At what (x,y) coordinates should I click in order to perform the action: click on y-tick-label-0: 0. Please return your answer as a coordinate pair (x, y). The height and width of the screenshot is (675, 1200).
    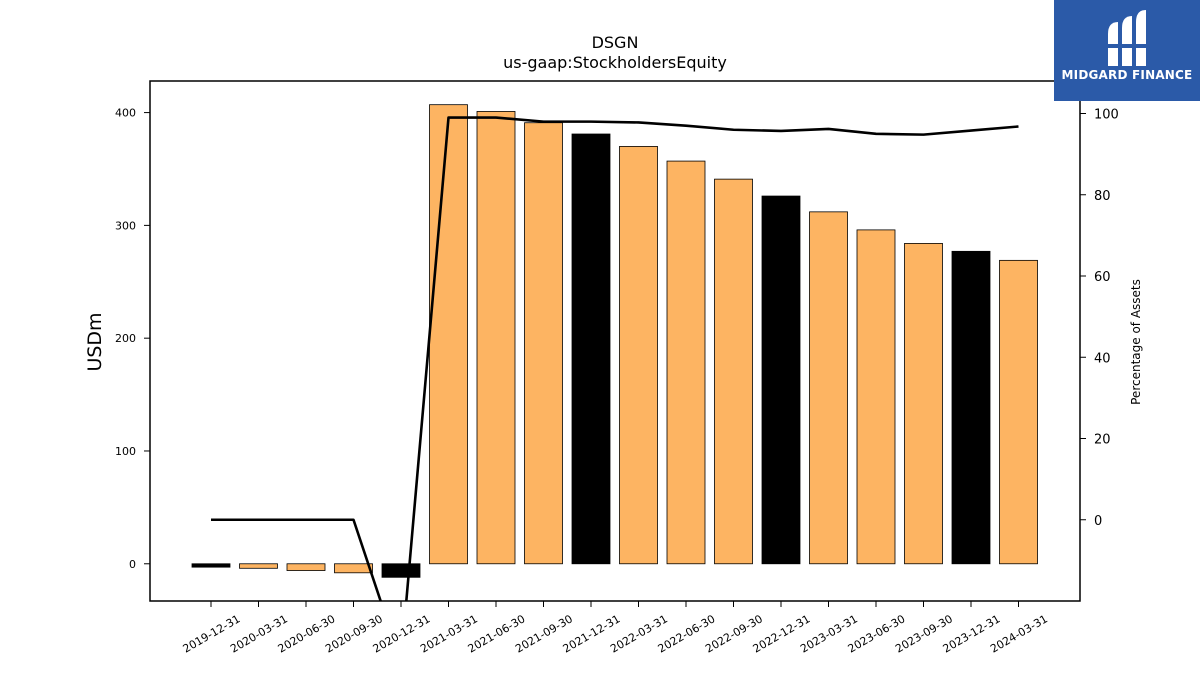
    Looking at the image, I should click on (132, 564).